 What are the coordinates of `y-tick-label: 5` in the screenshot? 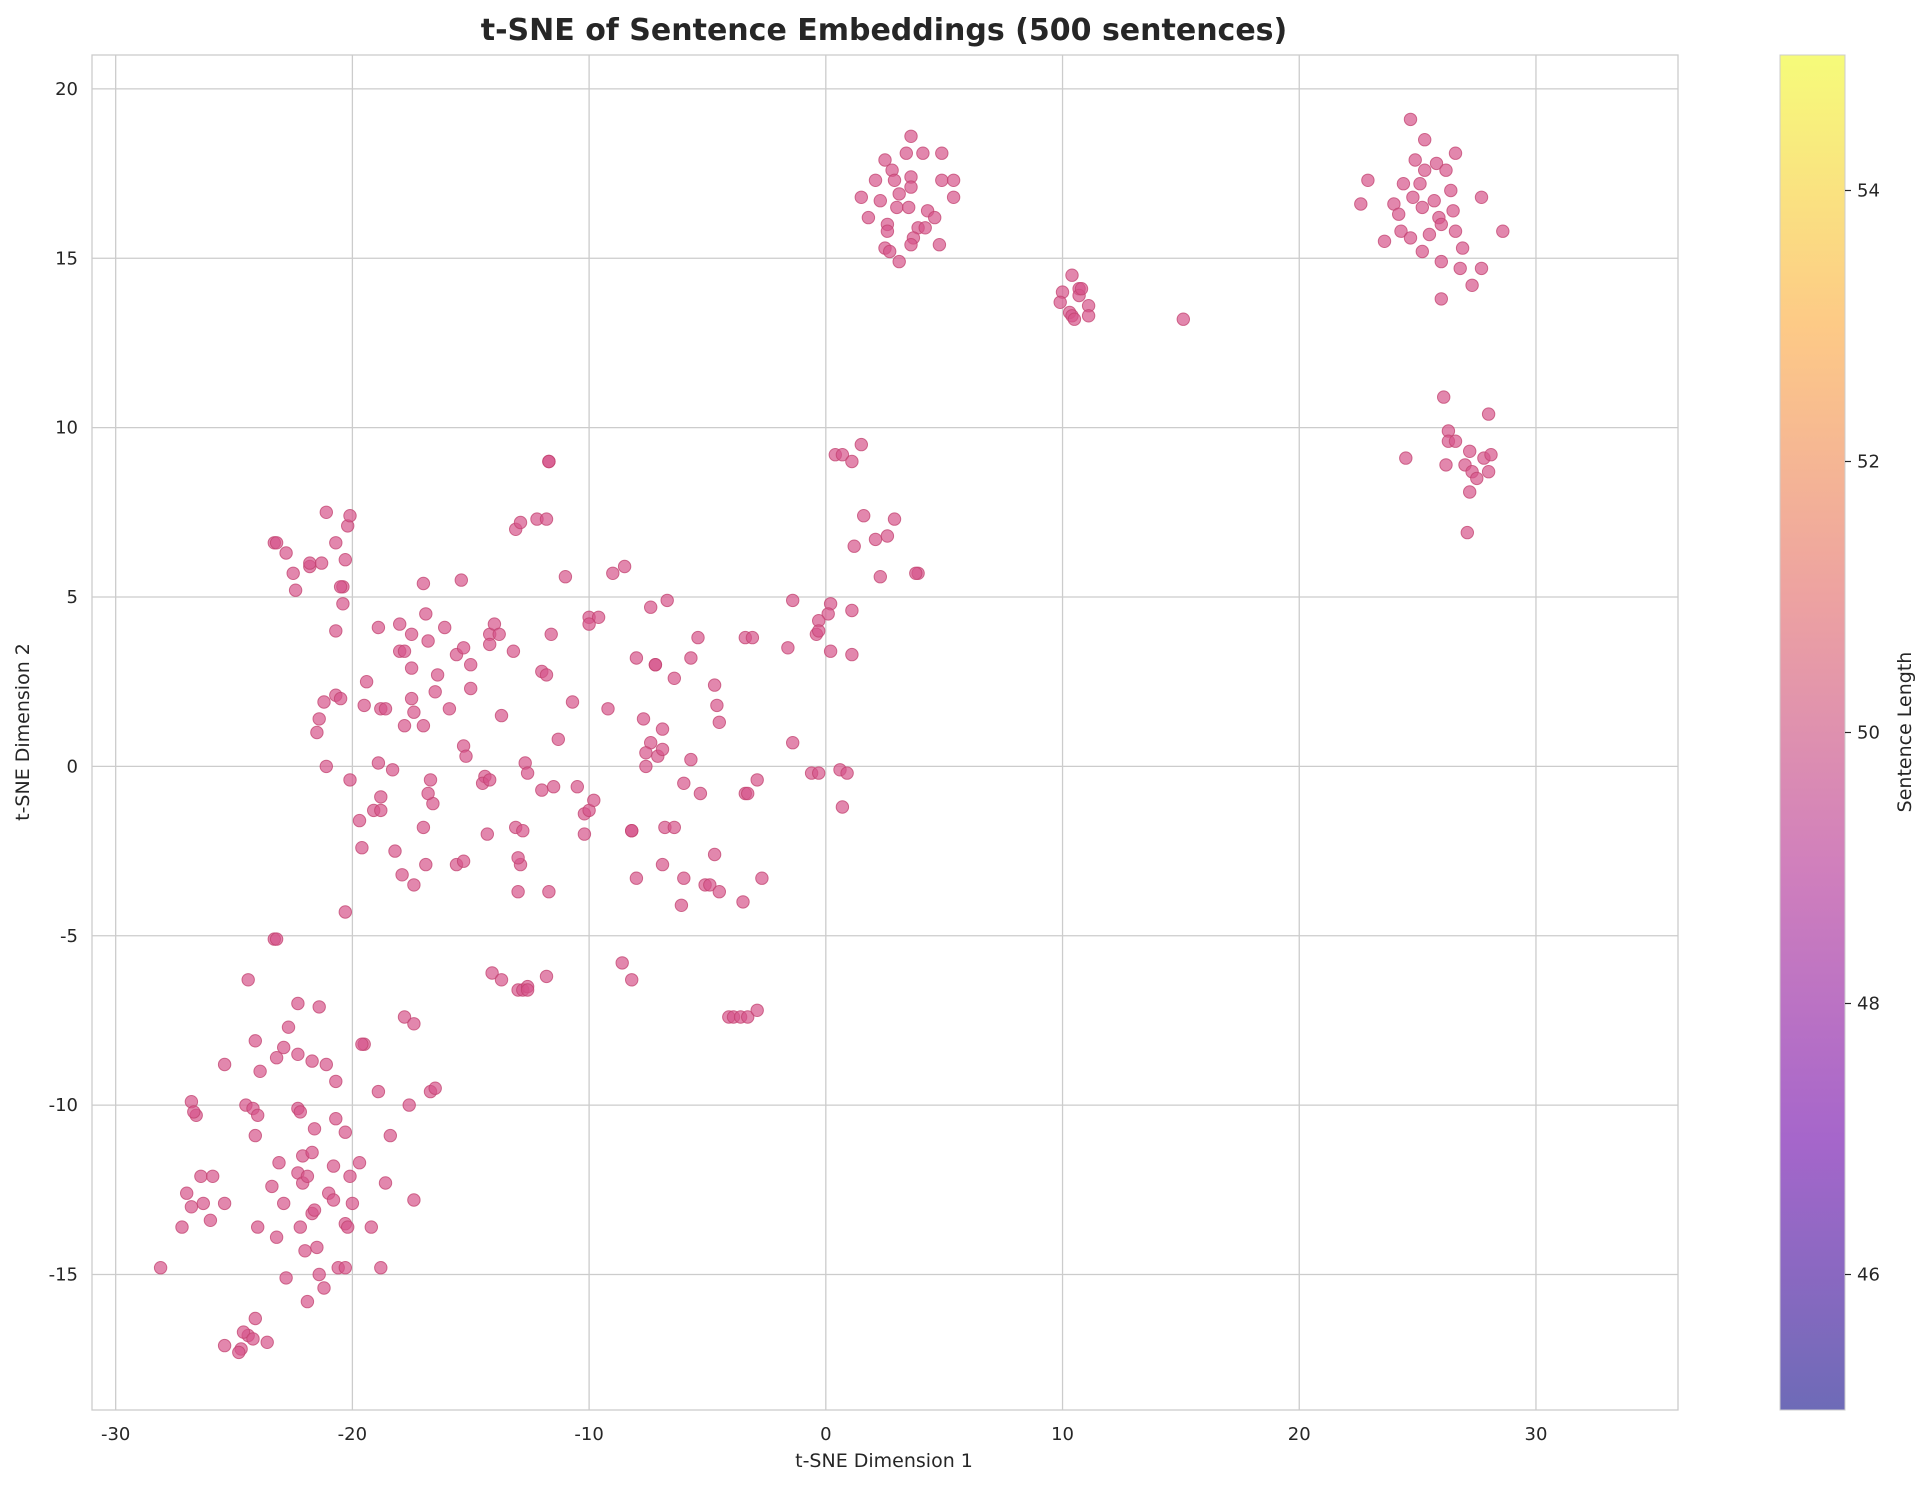 It's located at (72, 597).